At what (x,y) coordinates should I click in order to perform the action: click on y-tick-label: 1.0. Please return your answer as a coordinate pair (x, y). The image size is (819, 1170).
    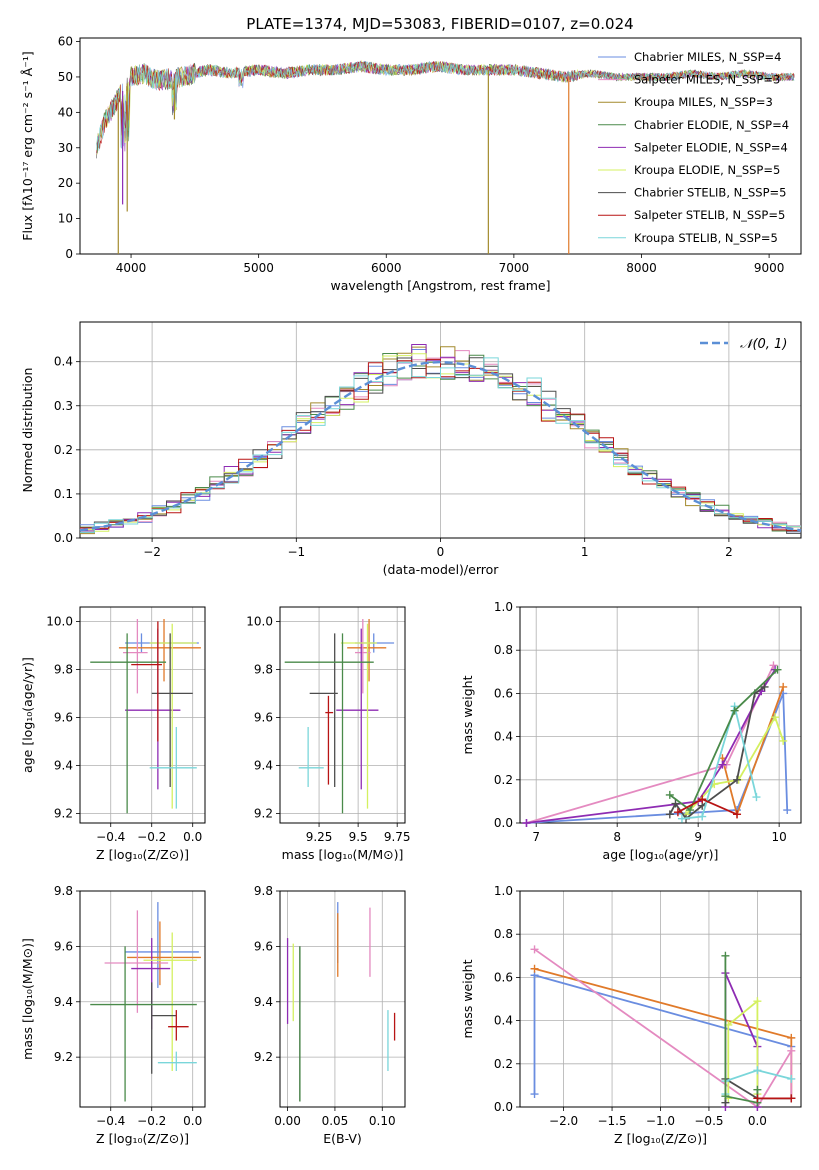
    Looking at the image, I should click on (503, 891).